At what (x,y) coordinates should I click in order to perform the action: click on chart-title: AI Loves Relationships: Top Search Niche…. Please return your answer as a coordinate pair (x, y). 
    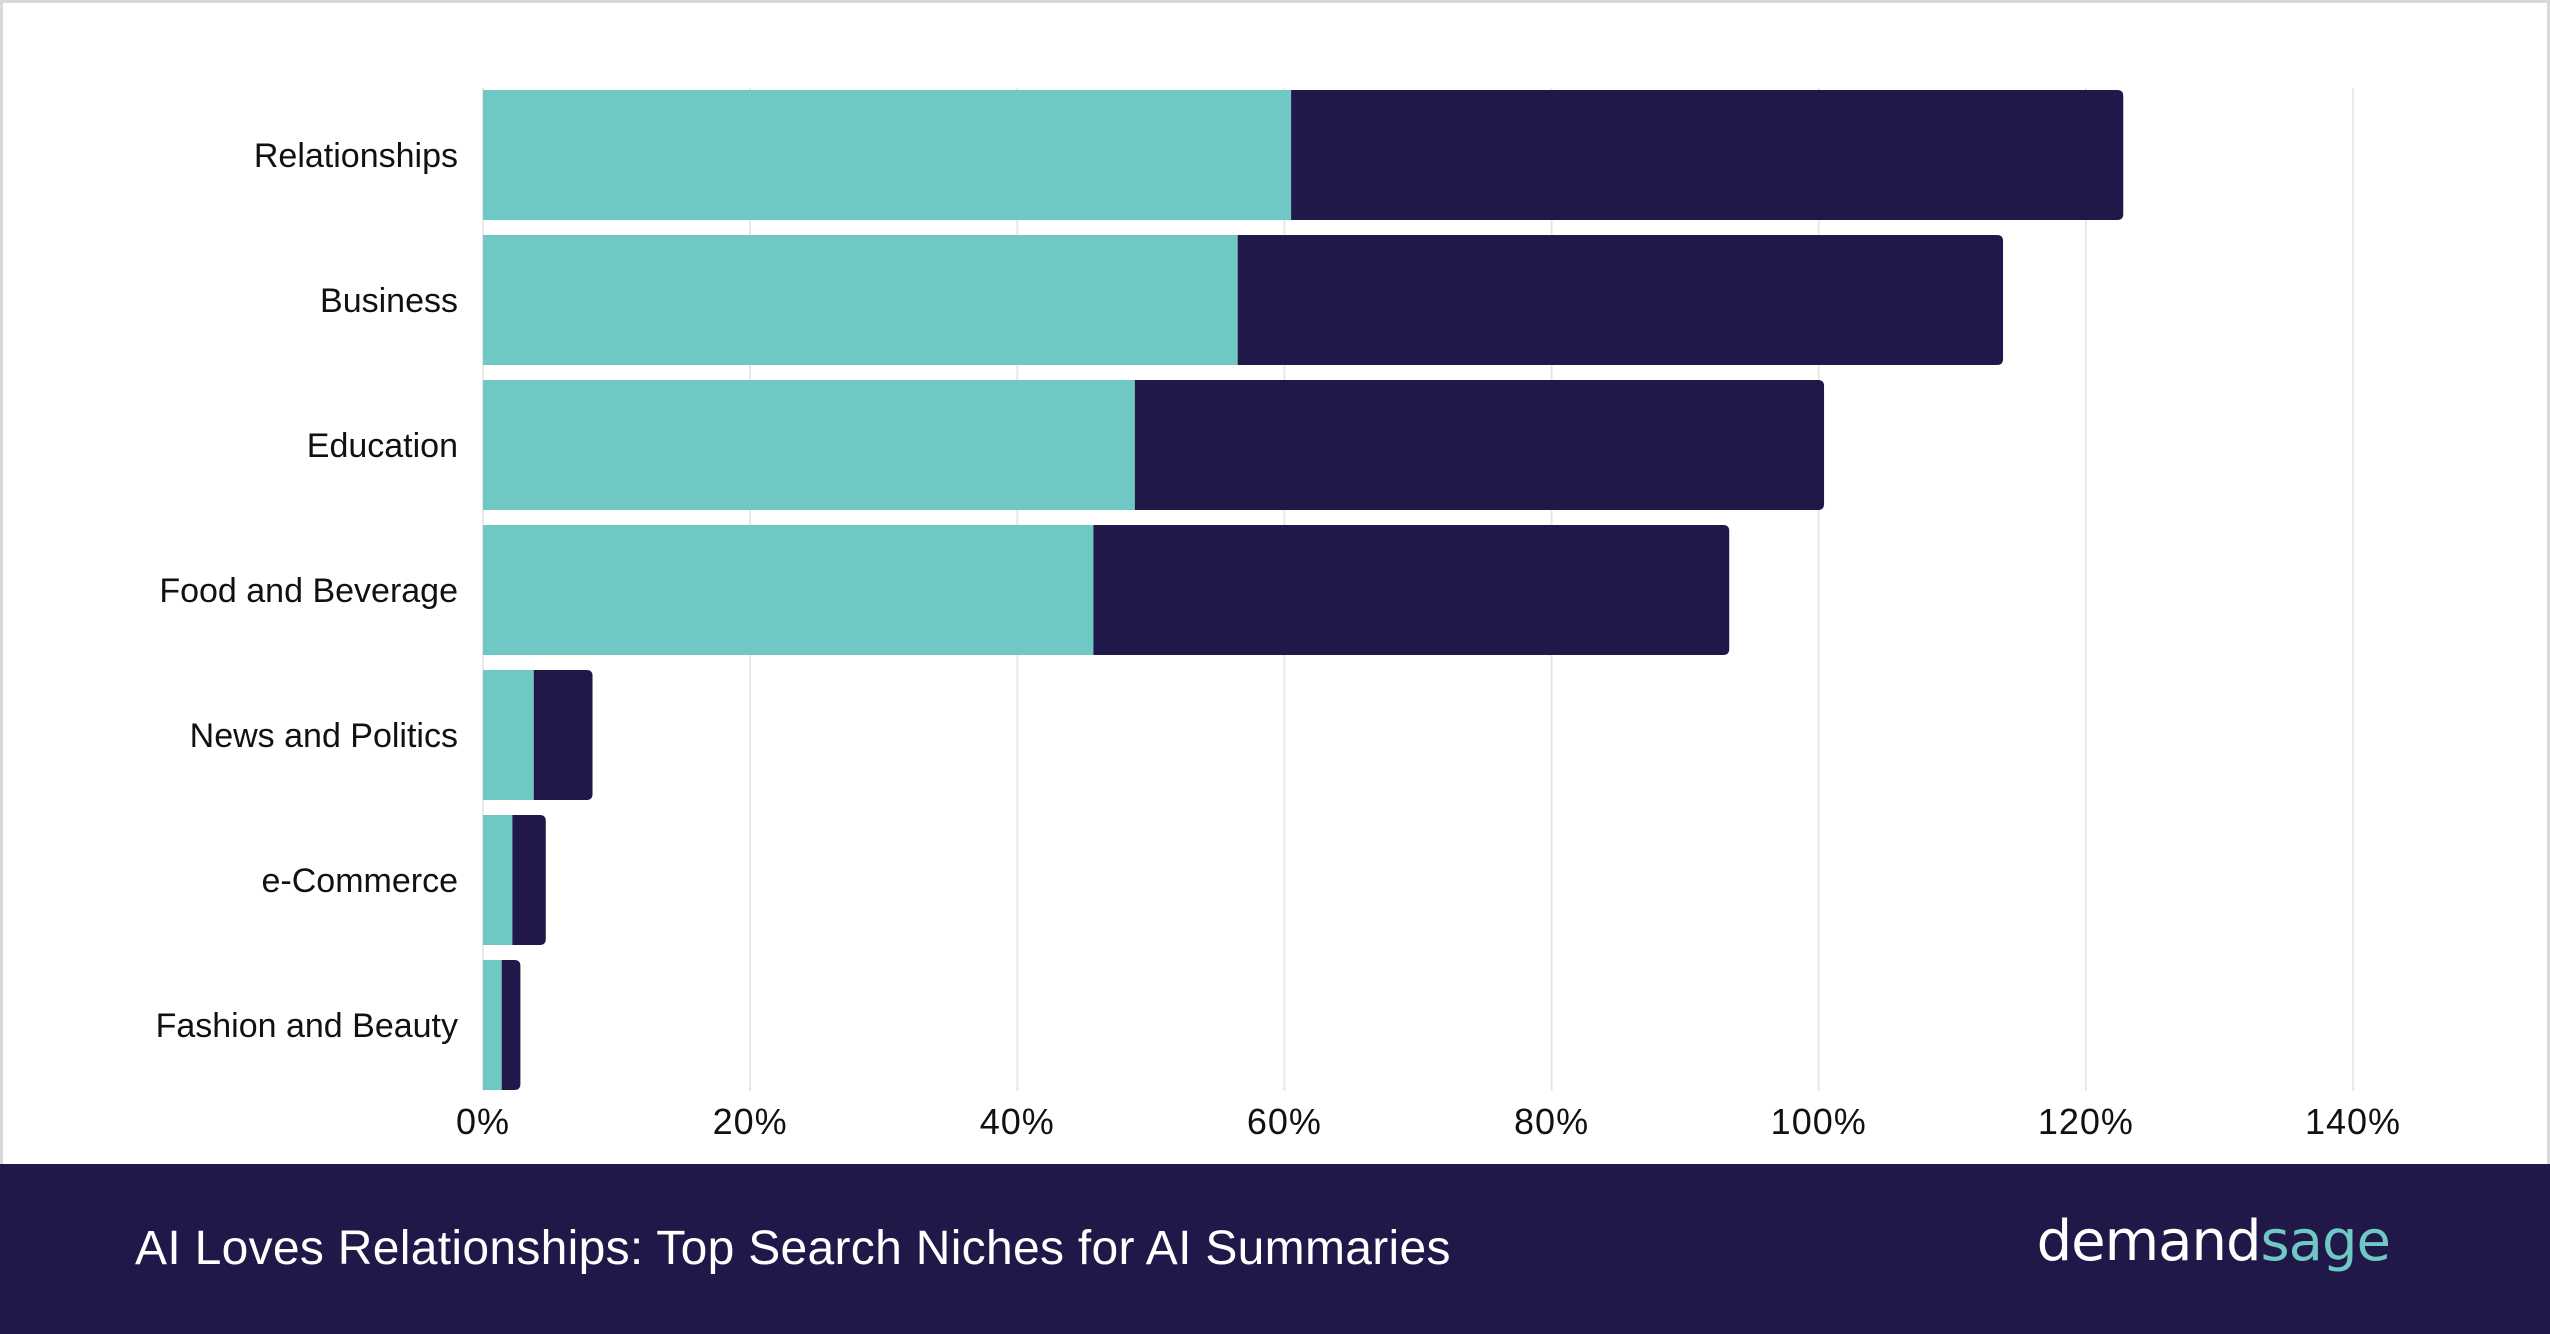
    Looking at the image, I should click on (793, 1248).